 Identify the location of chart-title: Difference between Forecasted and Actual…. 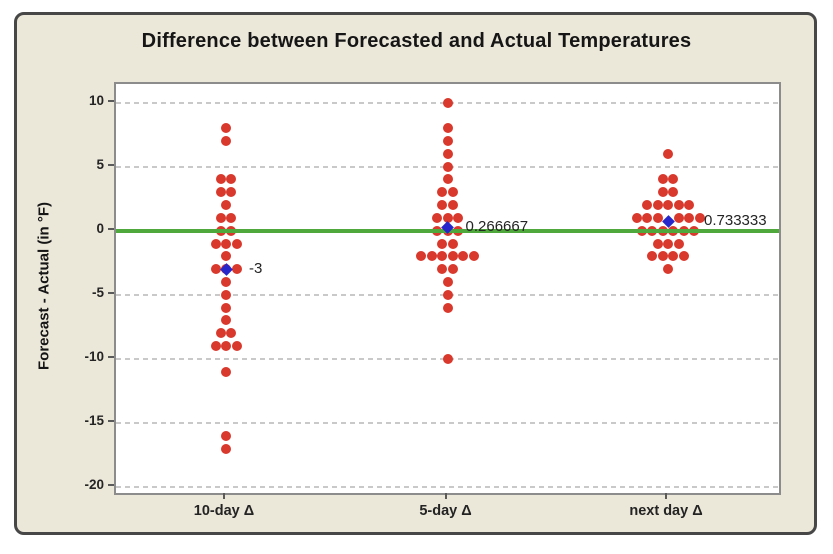
(416, 41).